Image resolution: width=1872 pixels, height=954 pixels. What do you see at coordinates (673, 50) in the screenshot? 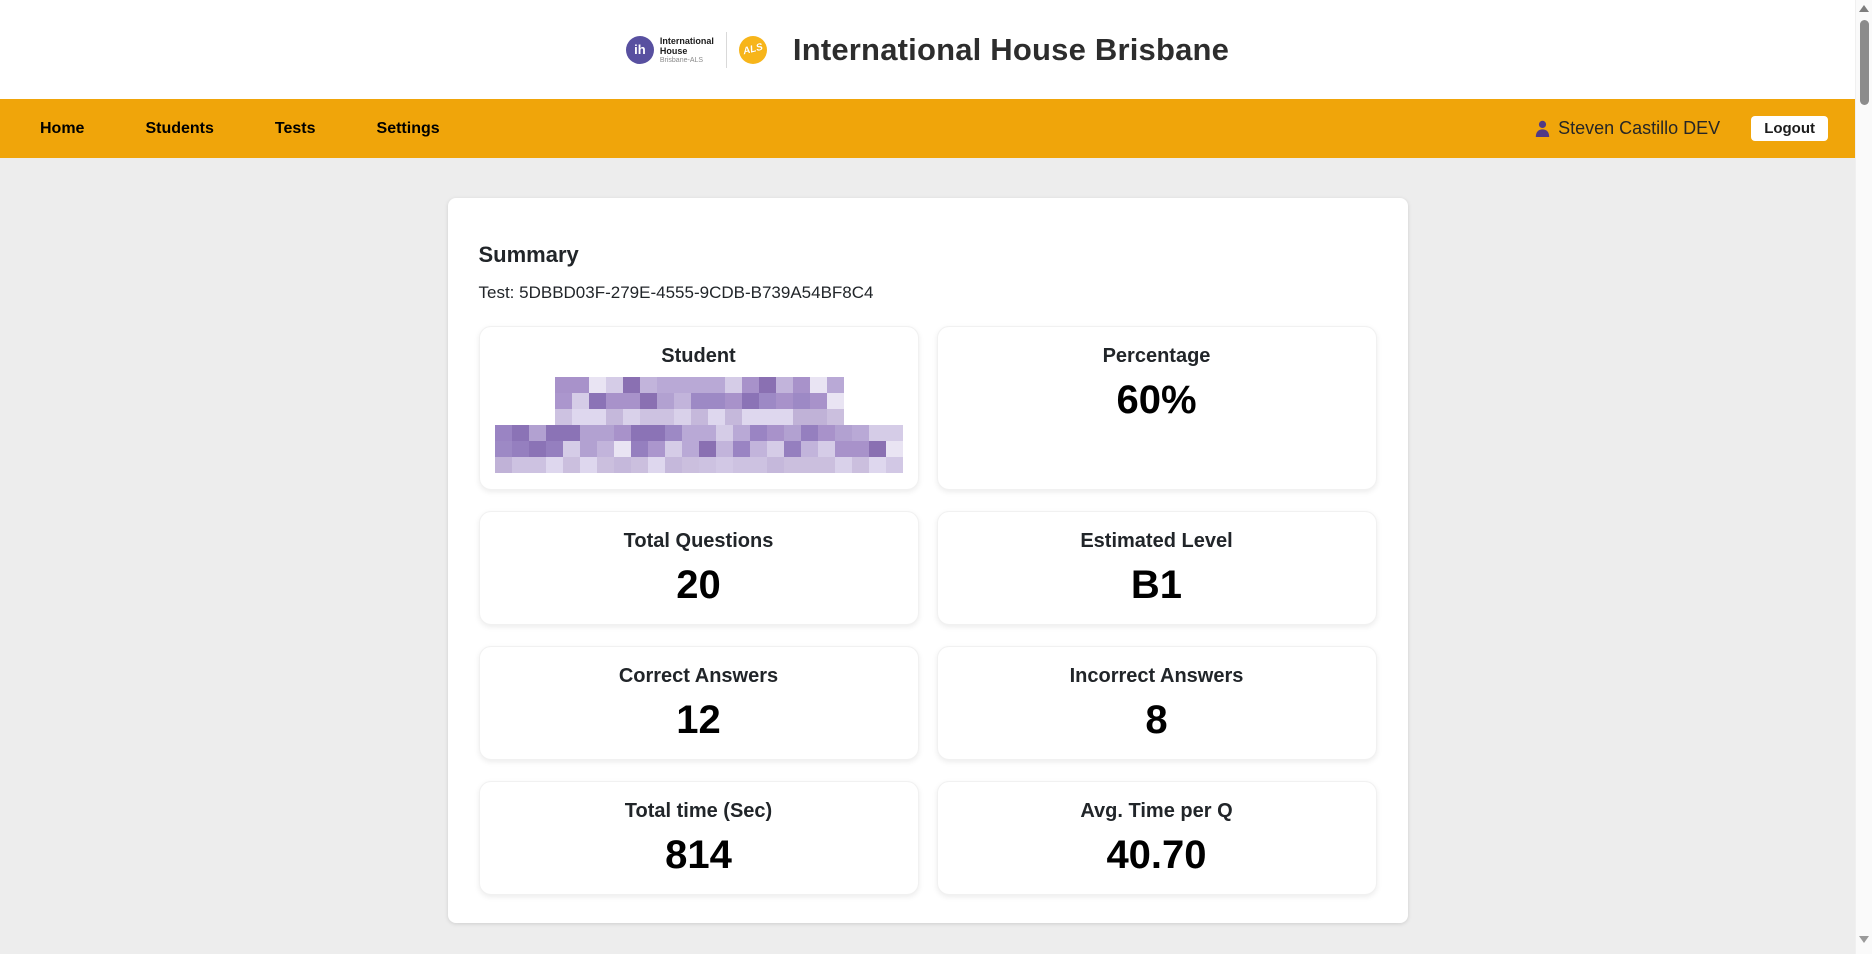
I see `logo-name-line2: House` at bounding box center [673, 50].